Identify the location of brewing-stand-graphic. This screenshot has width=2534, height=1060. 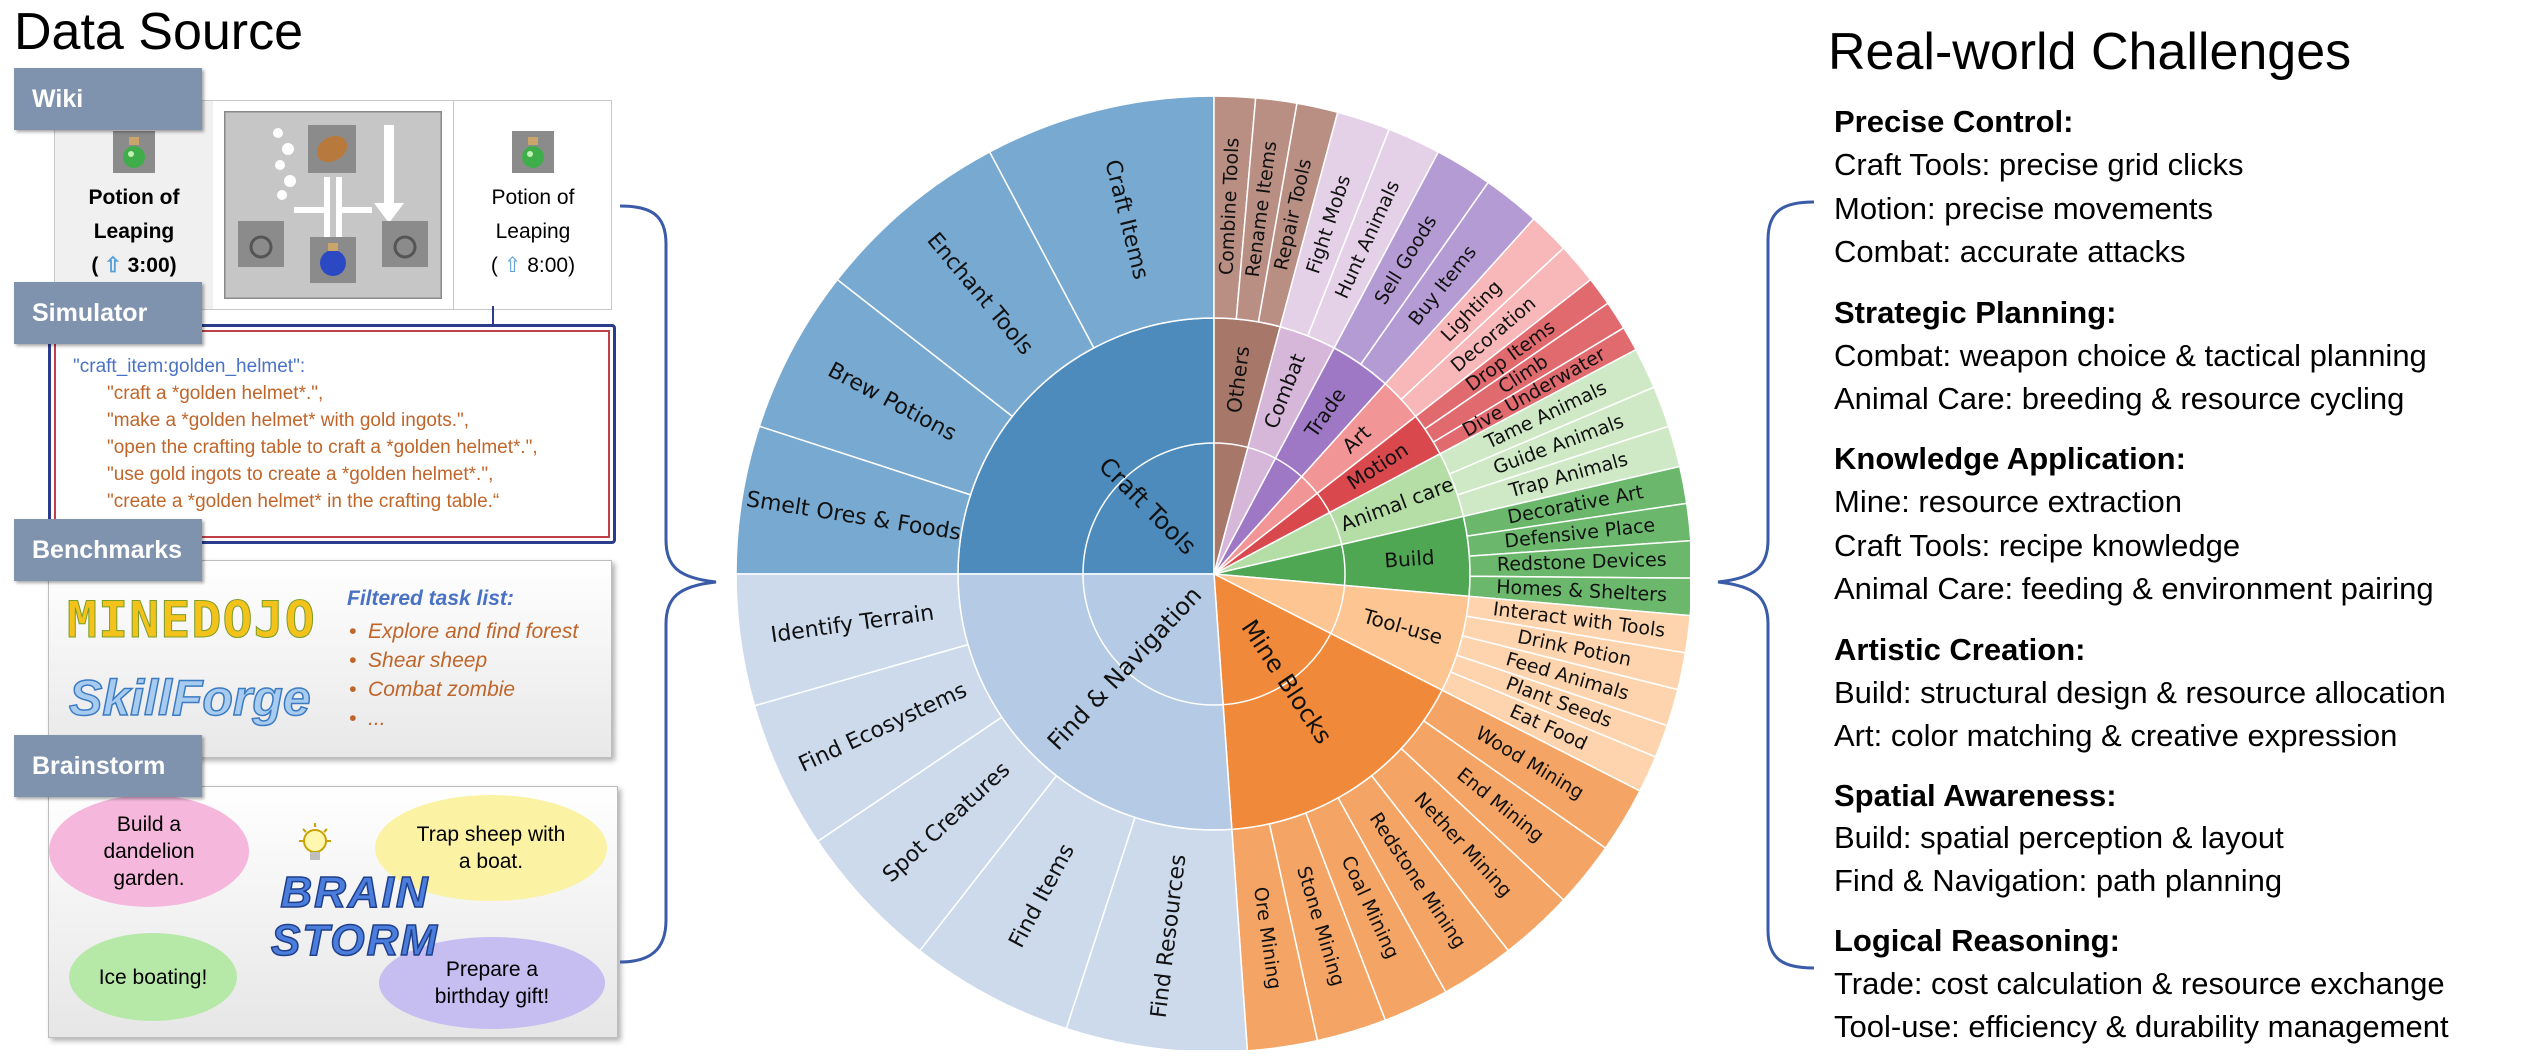
(333, 205).